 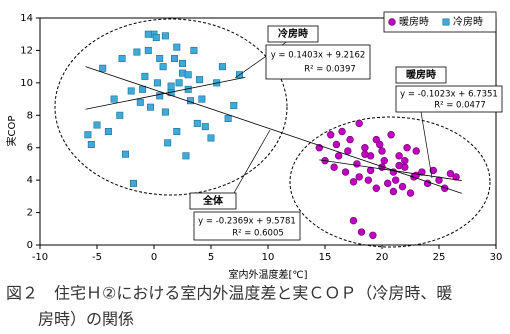 What do you see at coordinates (26, 50) in the screenshot?
I see `y-tick-label: 12` at bounding box center [26, 50].